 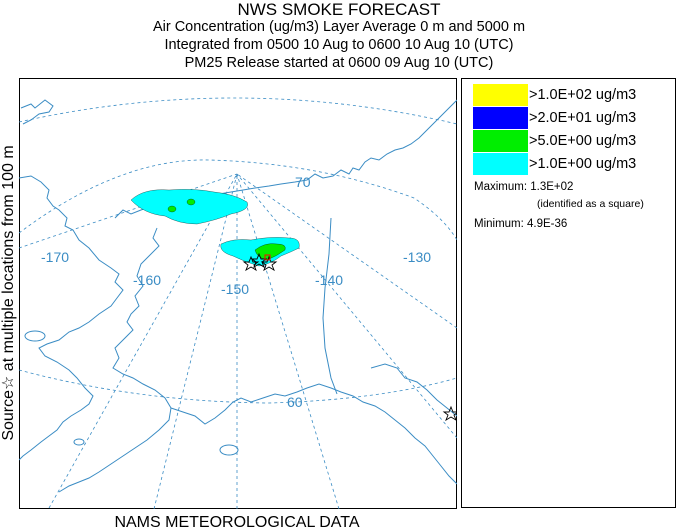 What do you see at coordinates (267, 257) in the screenshot?
I see `maximum-square` at bounding box center [267, 257].